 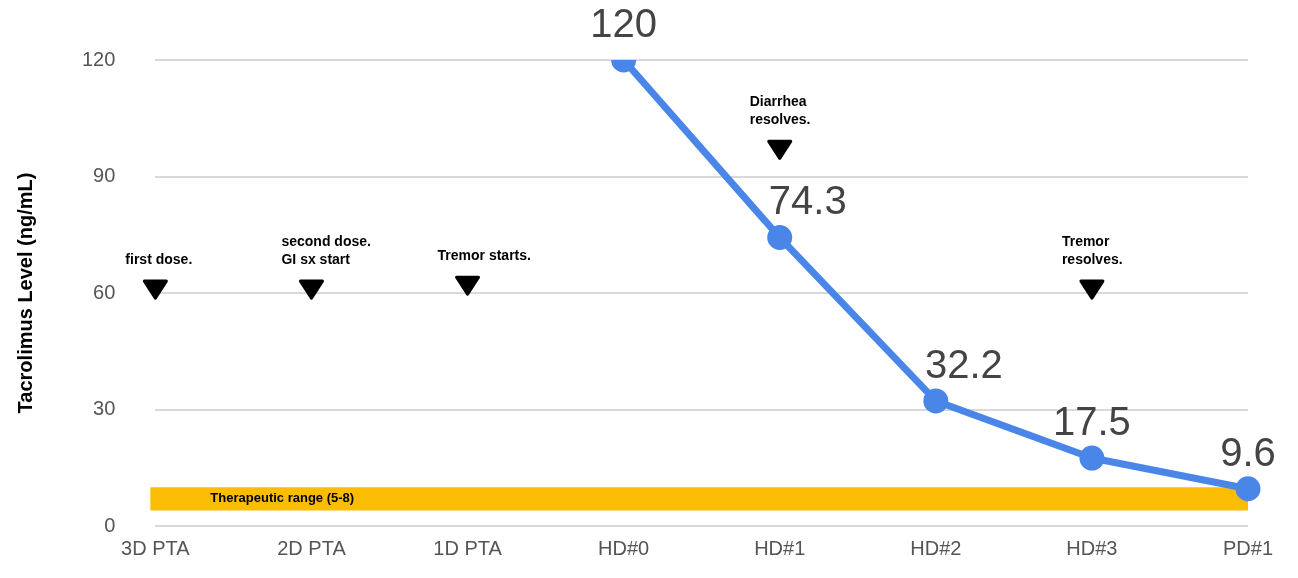 I want to click on x-tick-label: PD#1, so click(x=1248, y=547).